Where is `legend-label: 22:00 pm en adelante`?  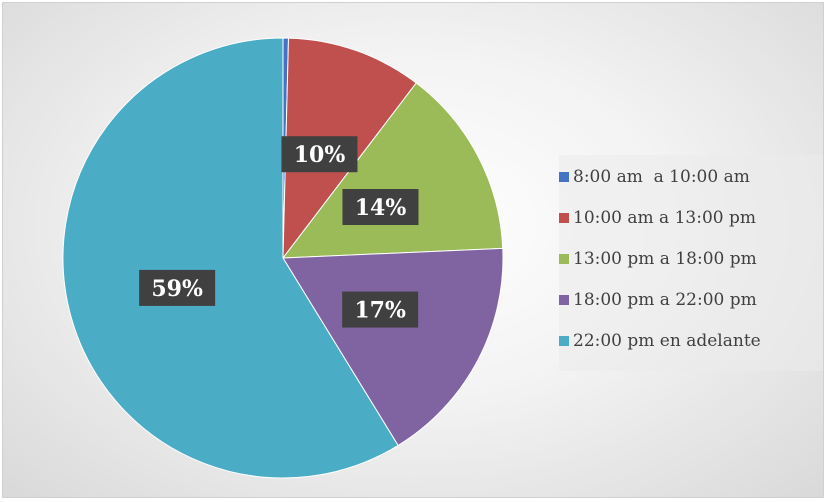
legend-label: 22:00 pm en adelante is located at coordinates (667, 341).